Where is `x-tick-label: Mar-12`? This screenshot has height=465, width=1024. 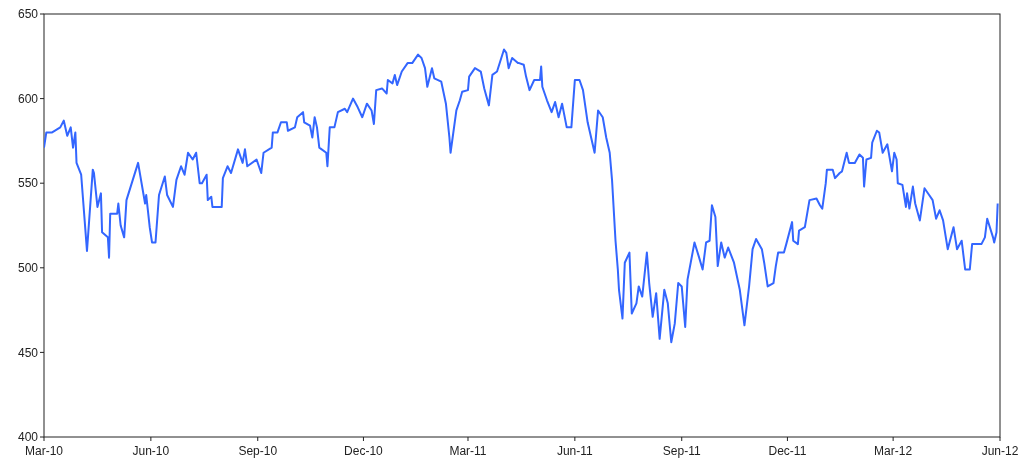
x-tick-label: Mar-12 is located at coordinates (893, 451).